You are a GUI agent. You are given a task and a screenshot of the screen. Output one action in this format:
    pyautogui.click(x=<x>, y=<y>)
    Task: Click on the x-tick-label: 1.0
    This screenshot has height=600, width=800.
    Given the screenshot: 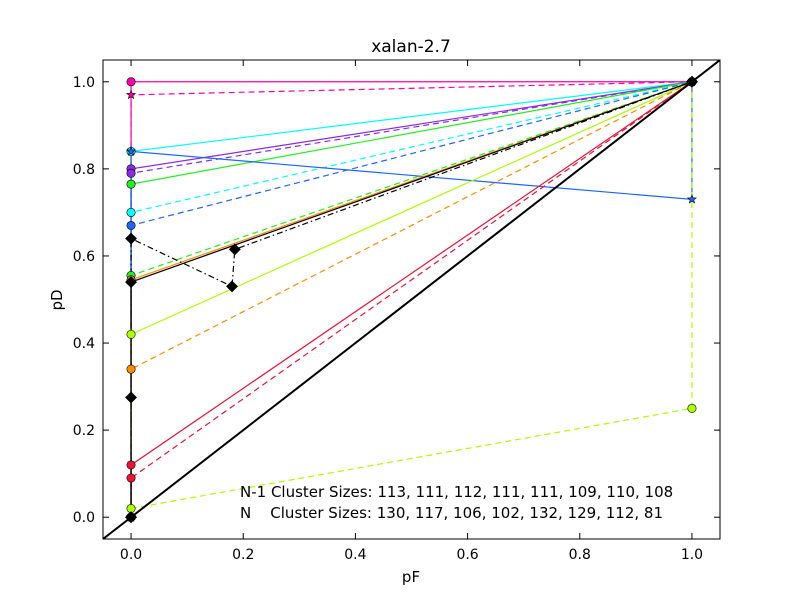 What is the action you would take?
    pyautogui.click(x=692, y=555)
    